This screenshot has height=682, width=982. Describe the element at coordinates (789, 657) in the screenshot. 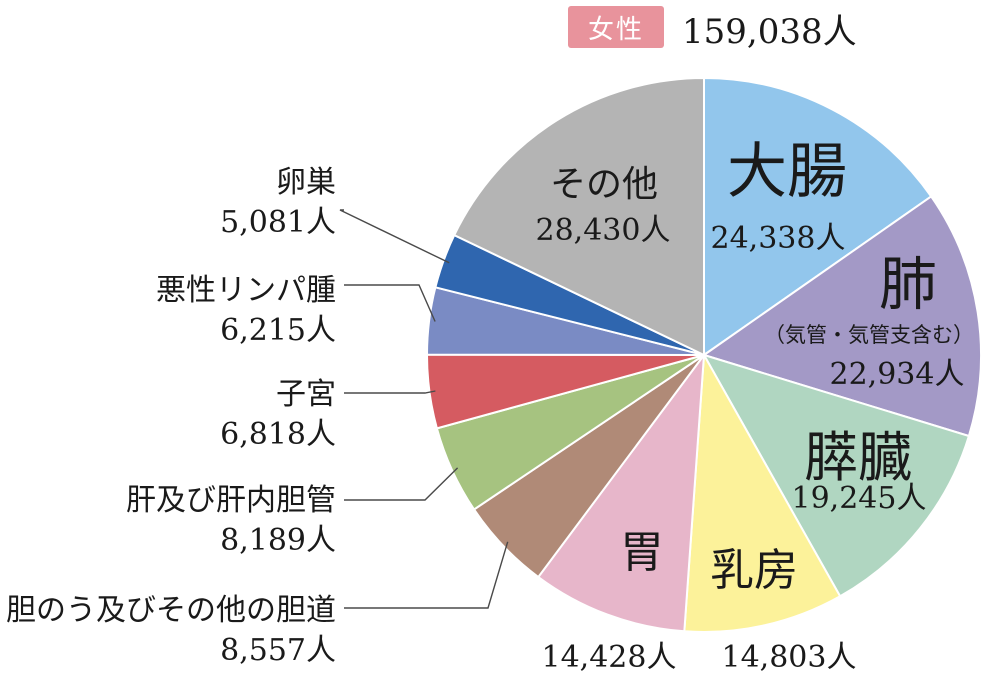

I see `value-label-3: 14,803人` at that location.